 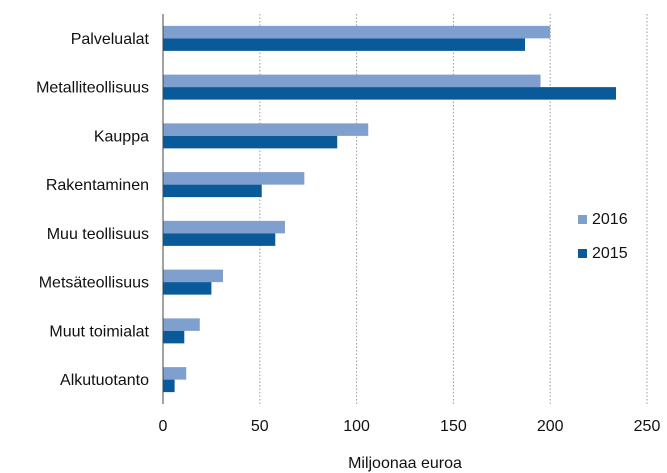 I want to click on legend-swatch-2015, so click(x=582, y=253).